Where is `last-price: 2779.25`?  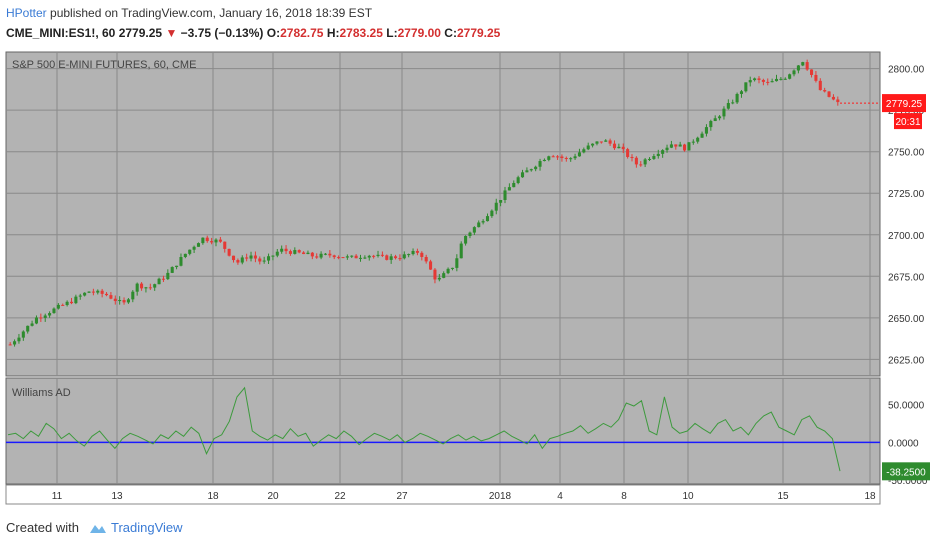
last-price: 2779.25 is located at coordinates (140, 33).